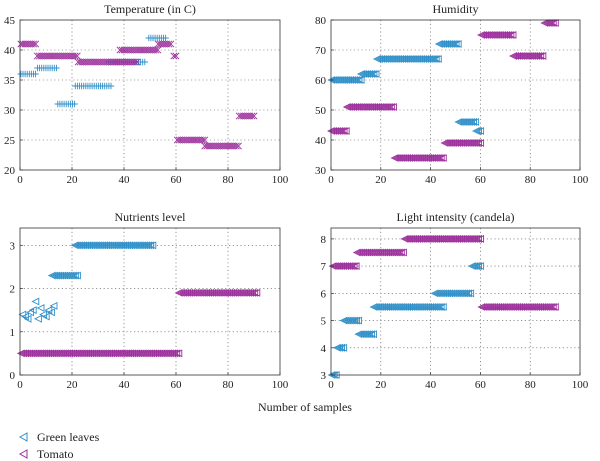  Describe the element at coordinates (20, 385) in the screenshot. I see `x-tick-label: 0` at that location.